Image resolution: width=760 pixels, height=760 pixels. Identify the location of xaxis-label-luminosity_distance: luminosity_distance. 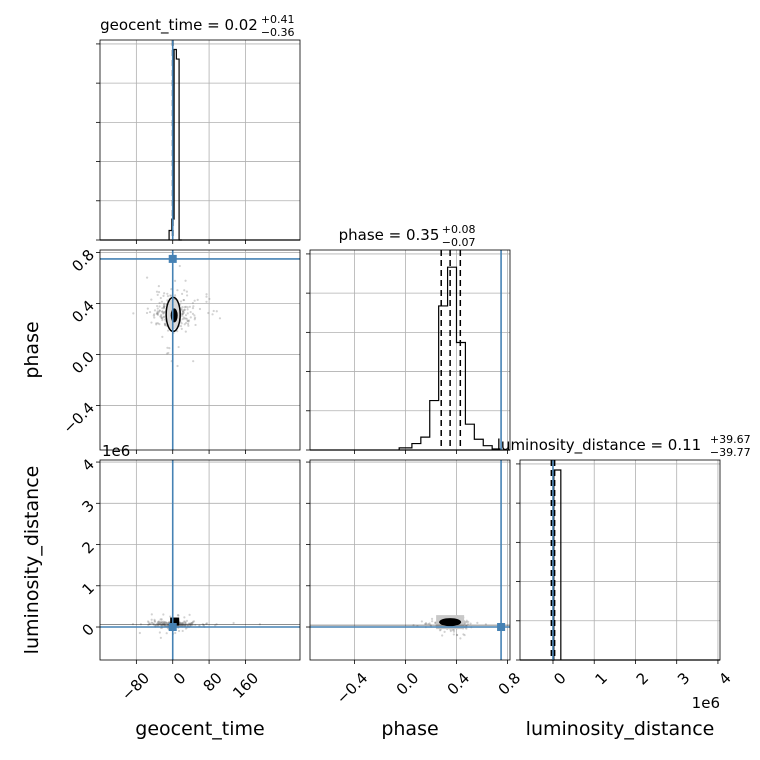
(620, 729).